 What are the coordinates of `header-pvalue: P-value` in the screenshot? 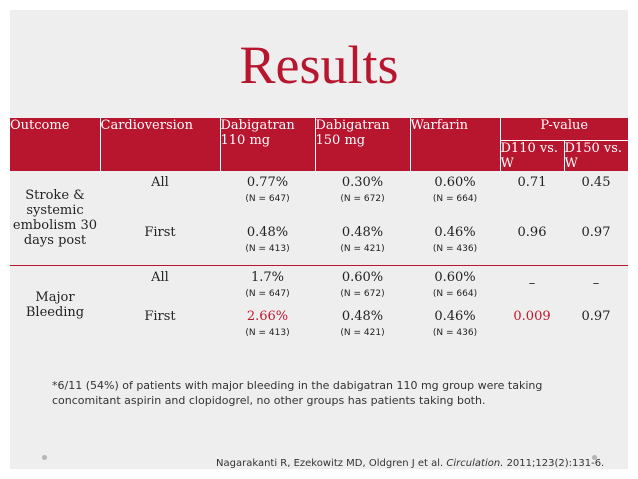 It's located at (564, 129).